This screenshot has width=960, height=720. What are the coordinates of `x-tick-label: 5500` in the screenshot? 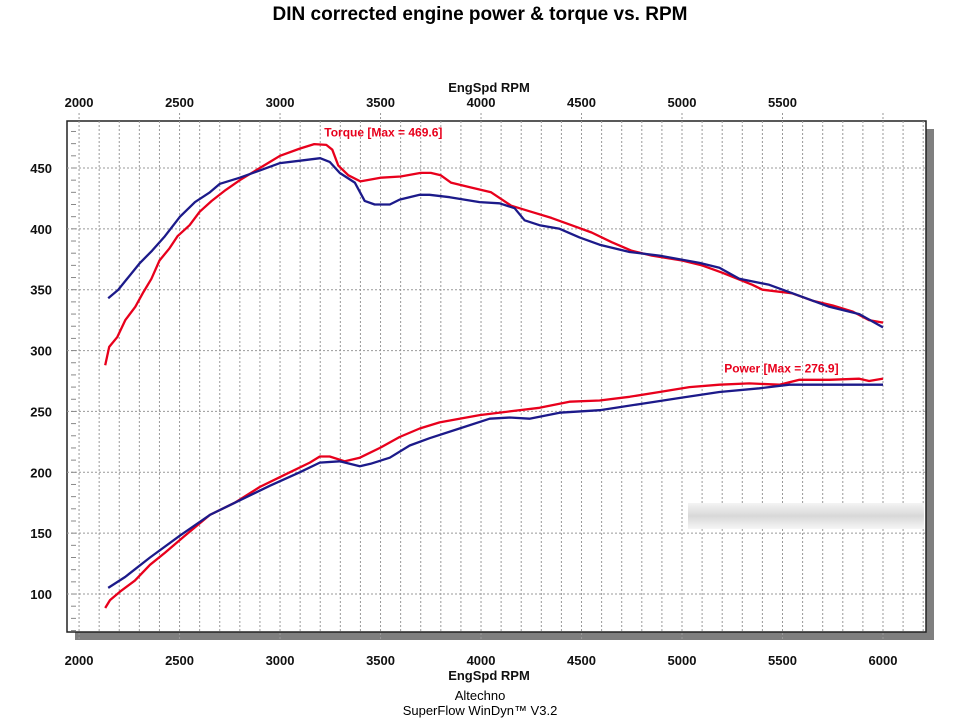 It's located at (782, 660).